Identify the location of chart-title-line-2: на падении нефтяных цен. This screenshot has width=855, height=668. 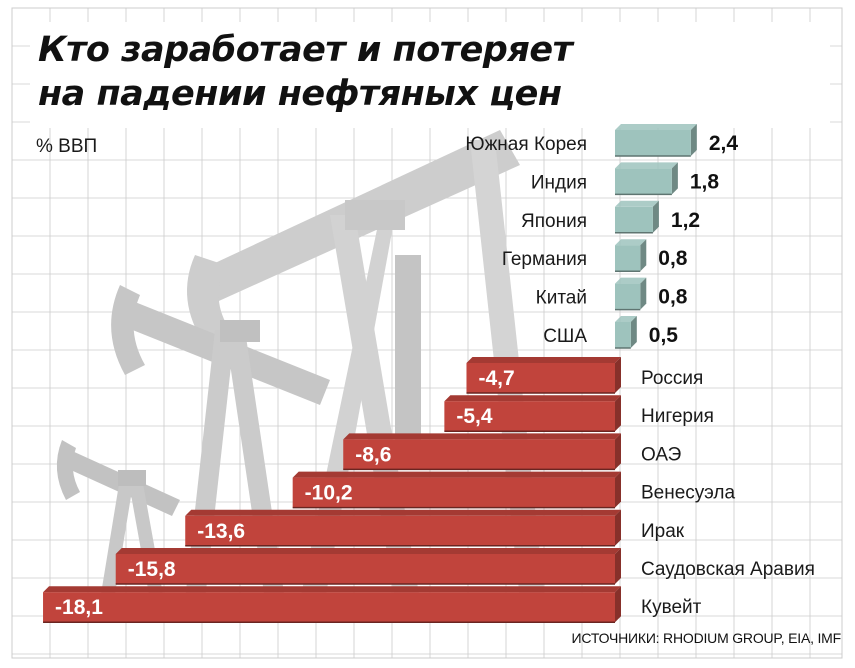
(300, 94).